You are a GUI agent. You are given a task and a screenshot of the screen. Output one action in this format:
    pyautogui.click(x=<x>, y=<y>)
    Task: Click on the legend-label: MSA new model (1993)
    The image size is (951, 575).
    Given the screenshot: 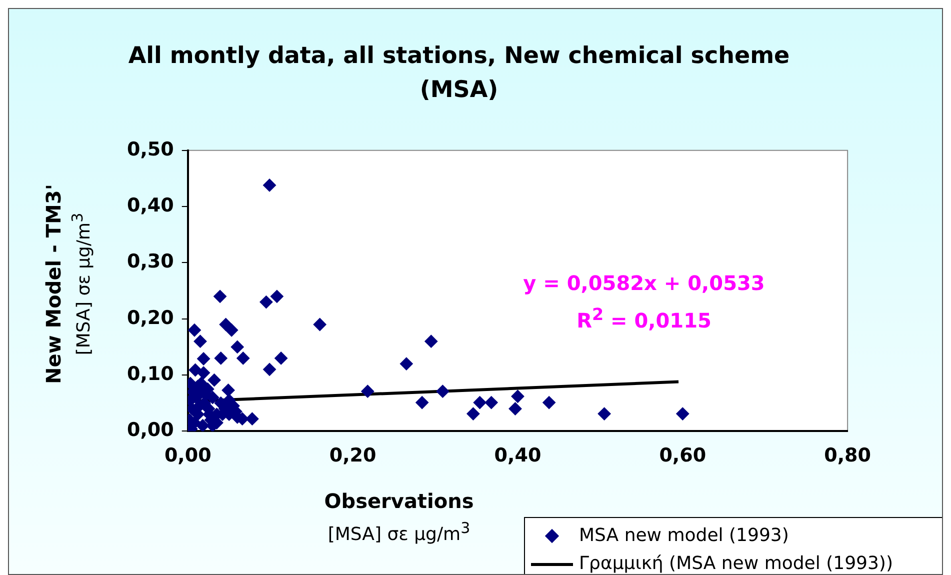 What is the action you would take?
    pyautogui.click(x=684, y=536)
    